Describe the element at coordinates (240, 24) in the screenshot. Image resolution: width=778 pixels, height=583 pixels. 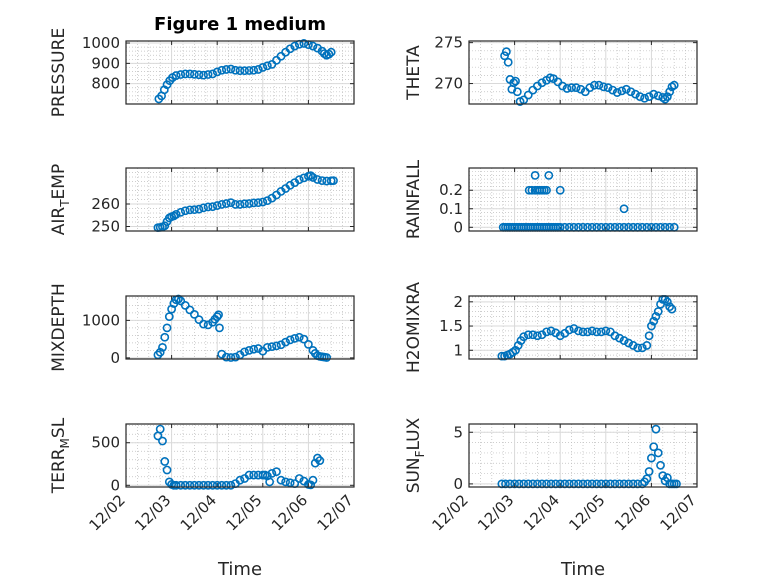
I see `figure-title: Figure 1 medium` at that location.